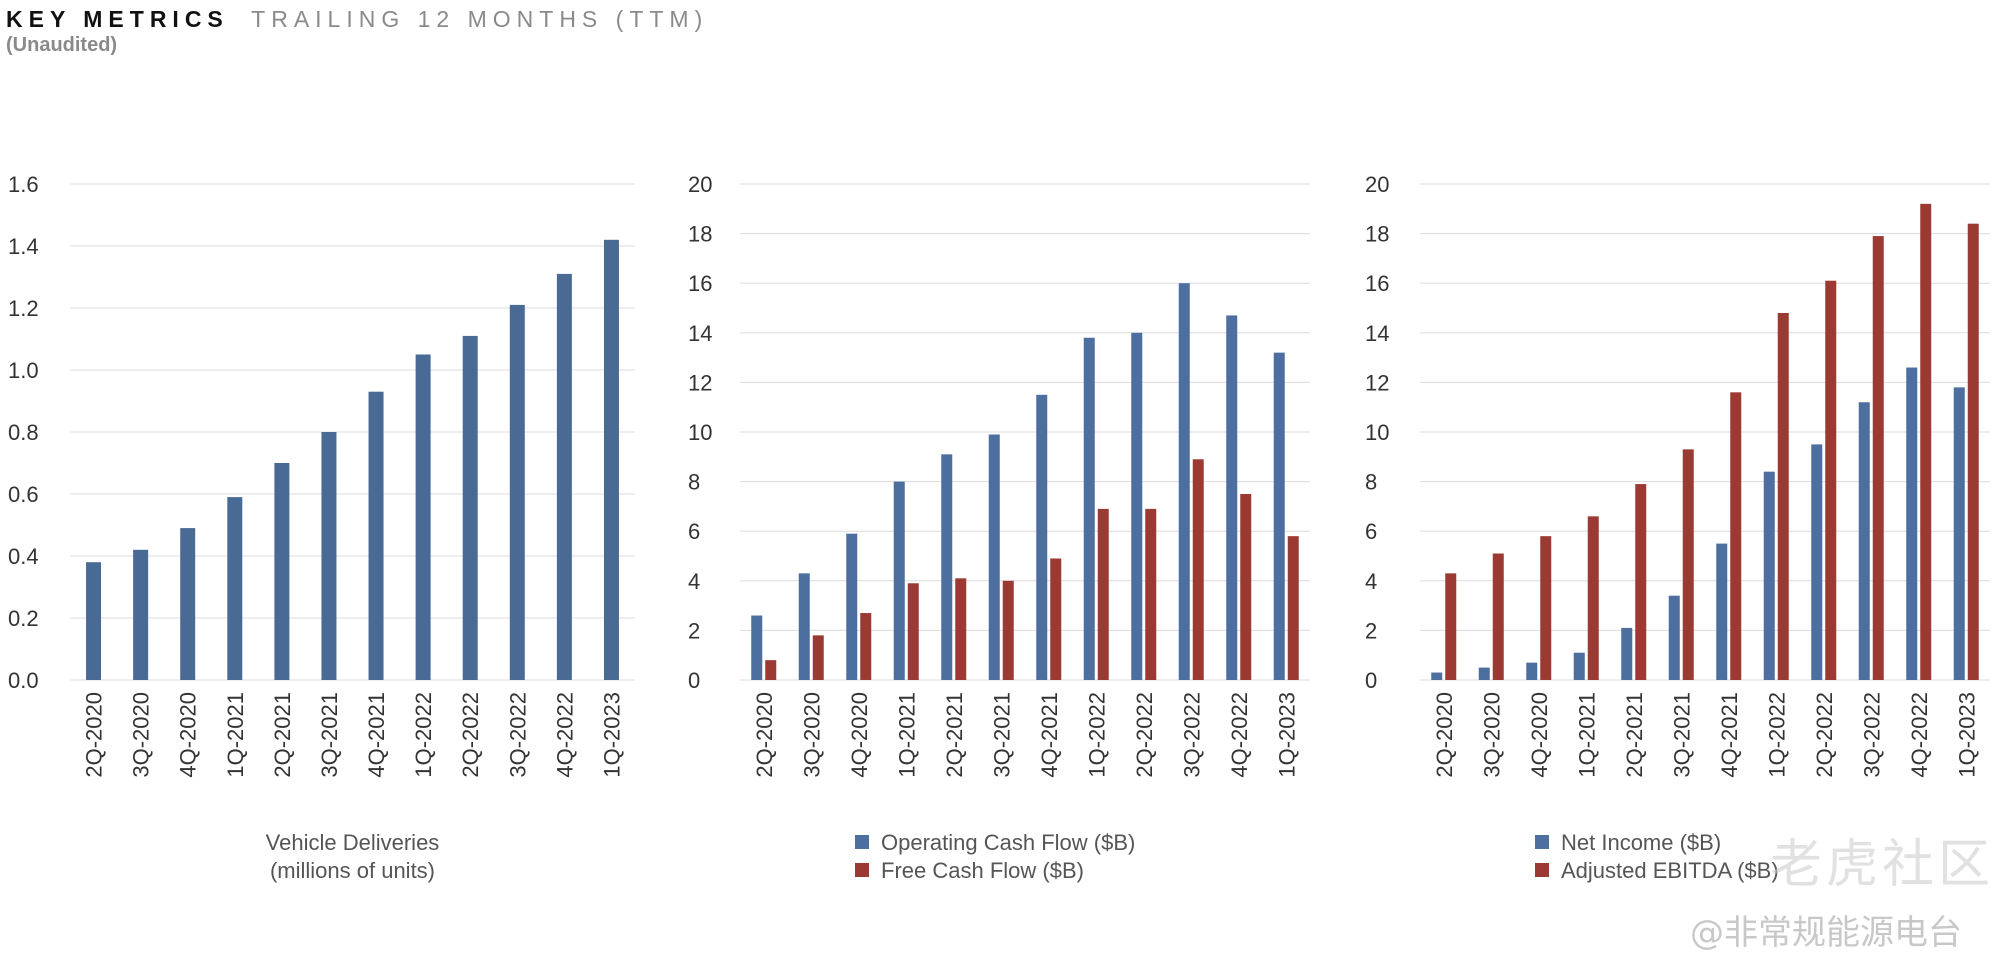  I want to click on y-tick-label: 1.4, so click(23, 246).